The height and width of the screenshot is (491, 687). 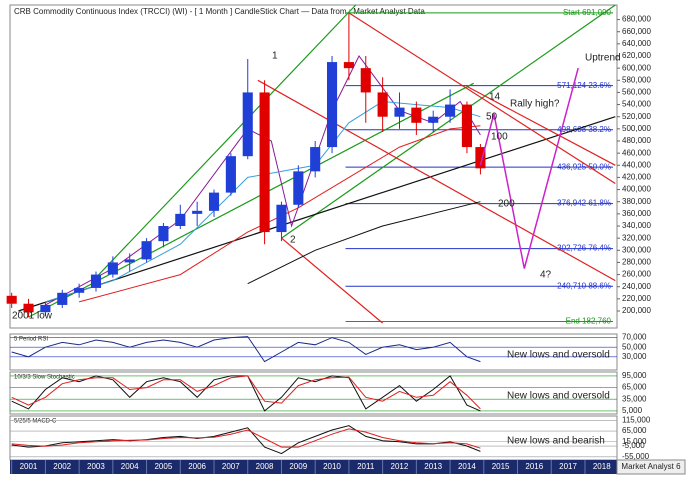 I want to click on panel-annotation: New lows and bearish, so click(x=556, y=441).